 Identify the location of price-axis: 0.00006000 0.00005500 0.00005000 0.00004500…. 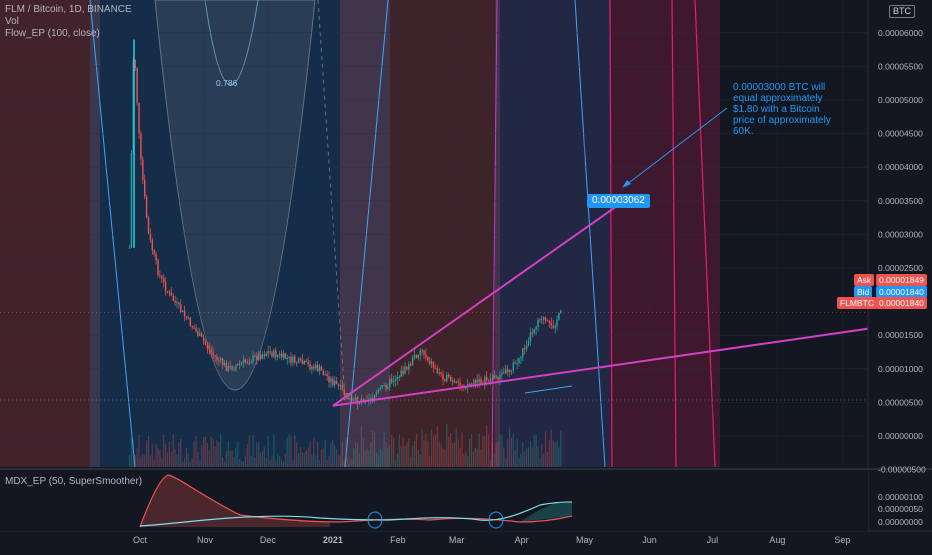
(902, 251).